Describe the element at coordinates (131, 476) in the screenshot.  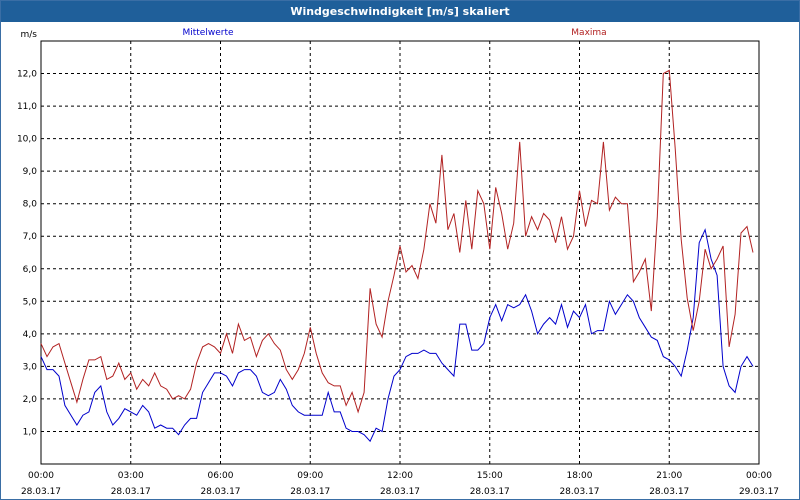
I see `x-tick-time: 03:00` at that location.